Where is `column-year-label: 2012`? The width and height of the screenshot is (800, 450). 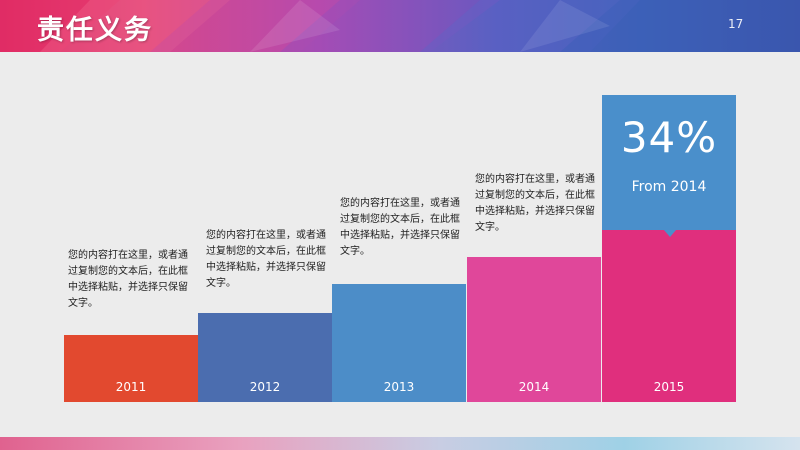 column-year-label: 2012 is located at coordinates (265, 387).